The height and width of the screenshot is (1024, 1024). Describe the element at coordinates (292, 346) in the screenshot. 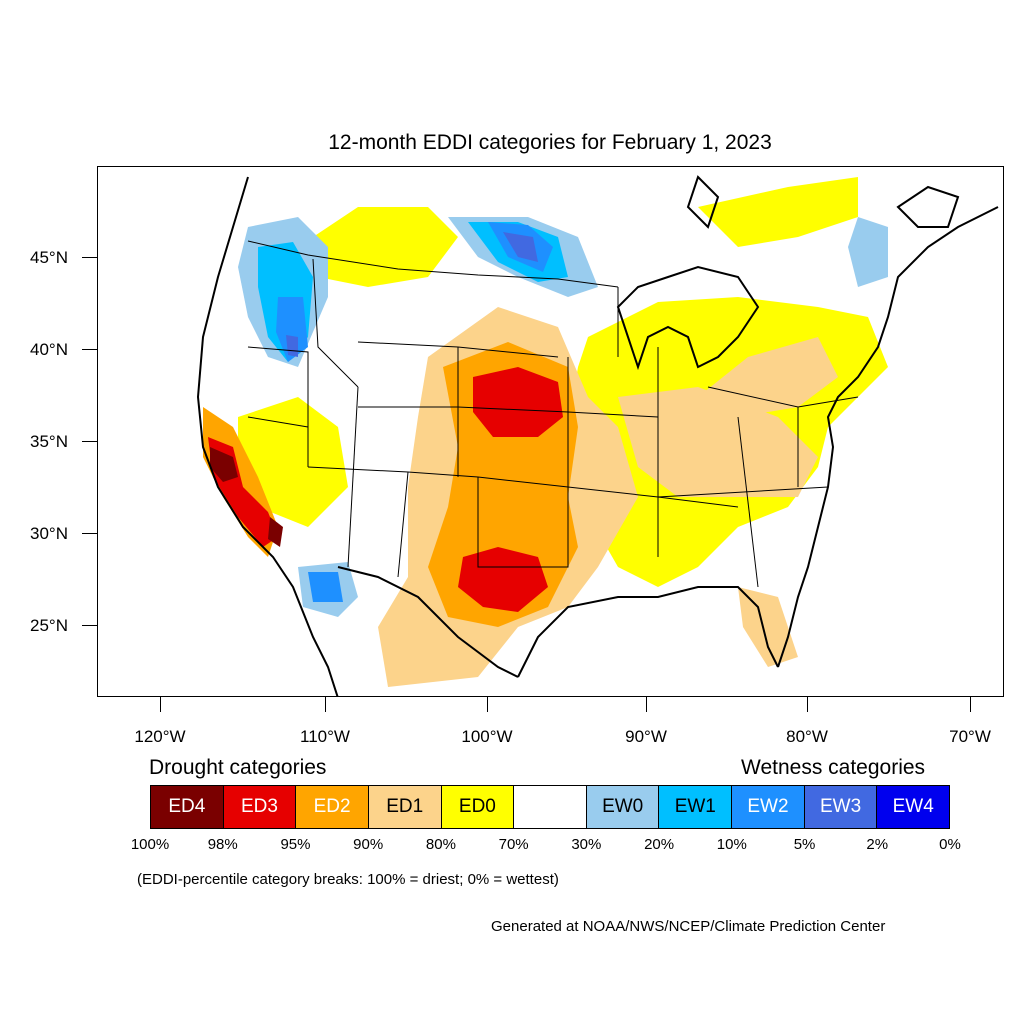

I see `ew3-region-northwest` at that location.